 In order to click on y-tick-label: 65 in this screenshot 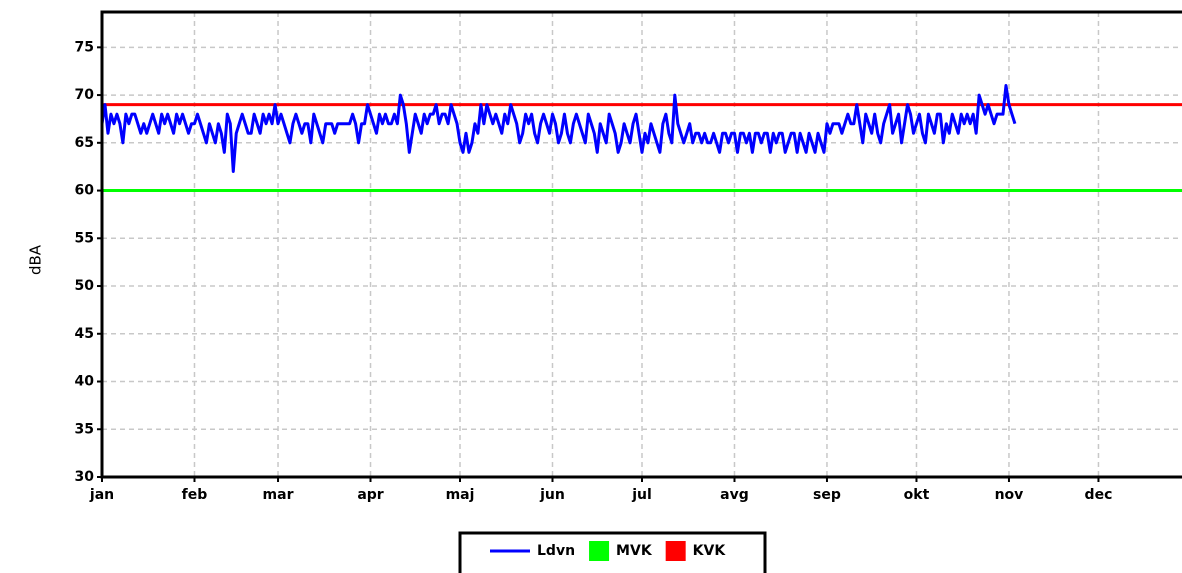, I will do `click(84, 143)`.